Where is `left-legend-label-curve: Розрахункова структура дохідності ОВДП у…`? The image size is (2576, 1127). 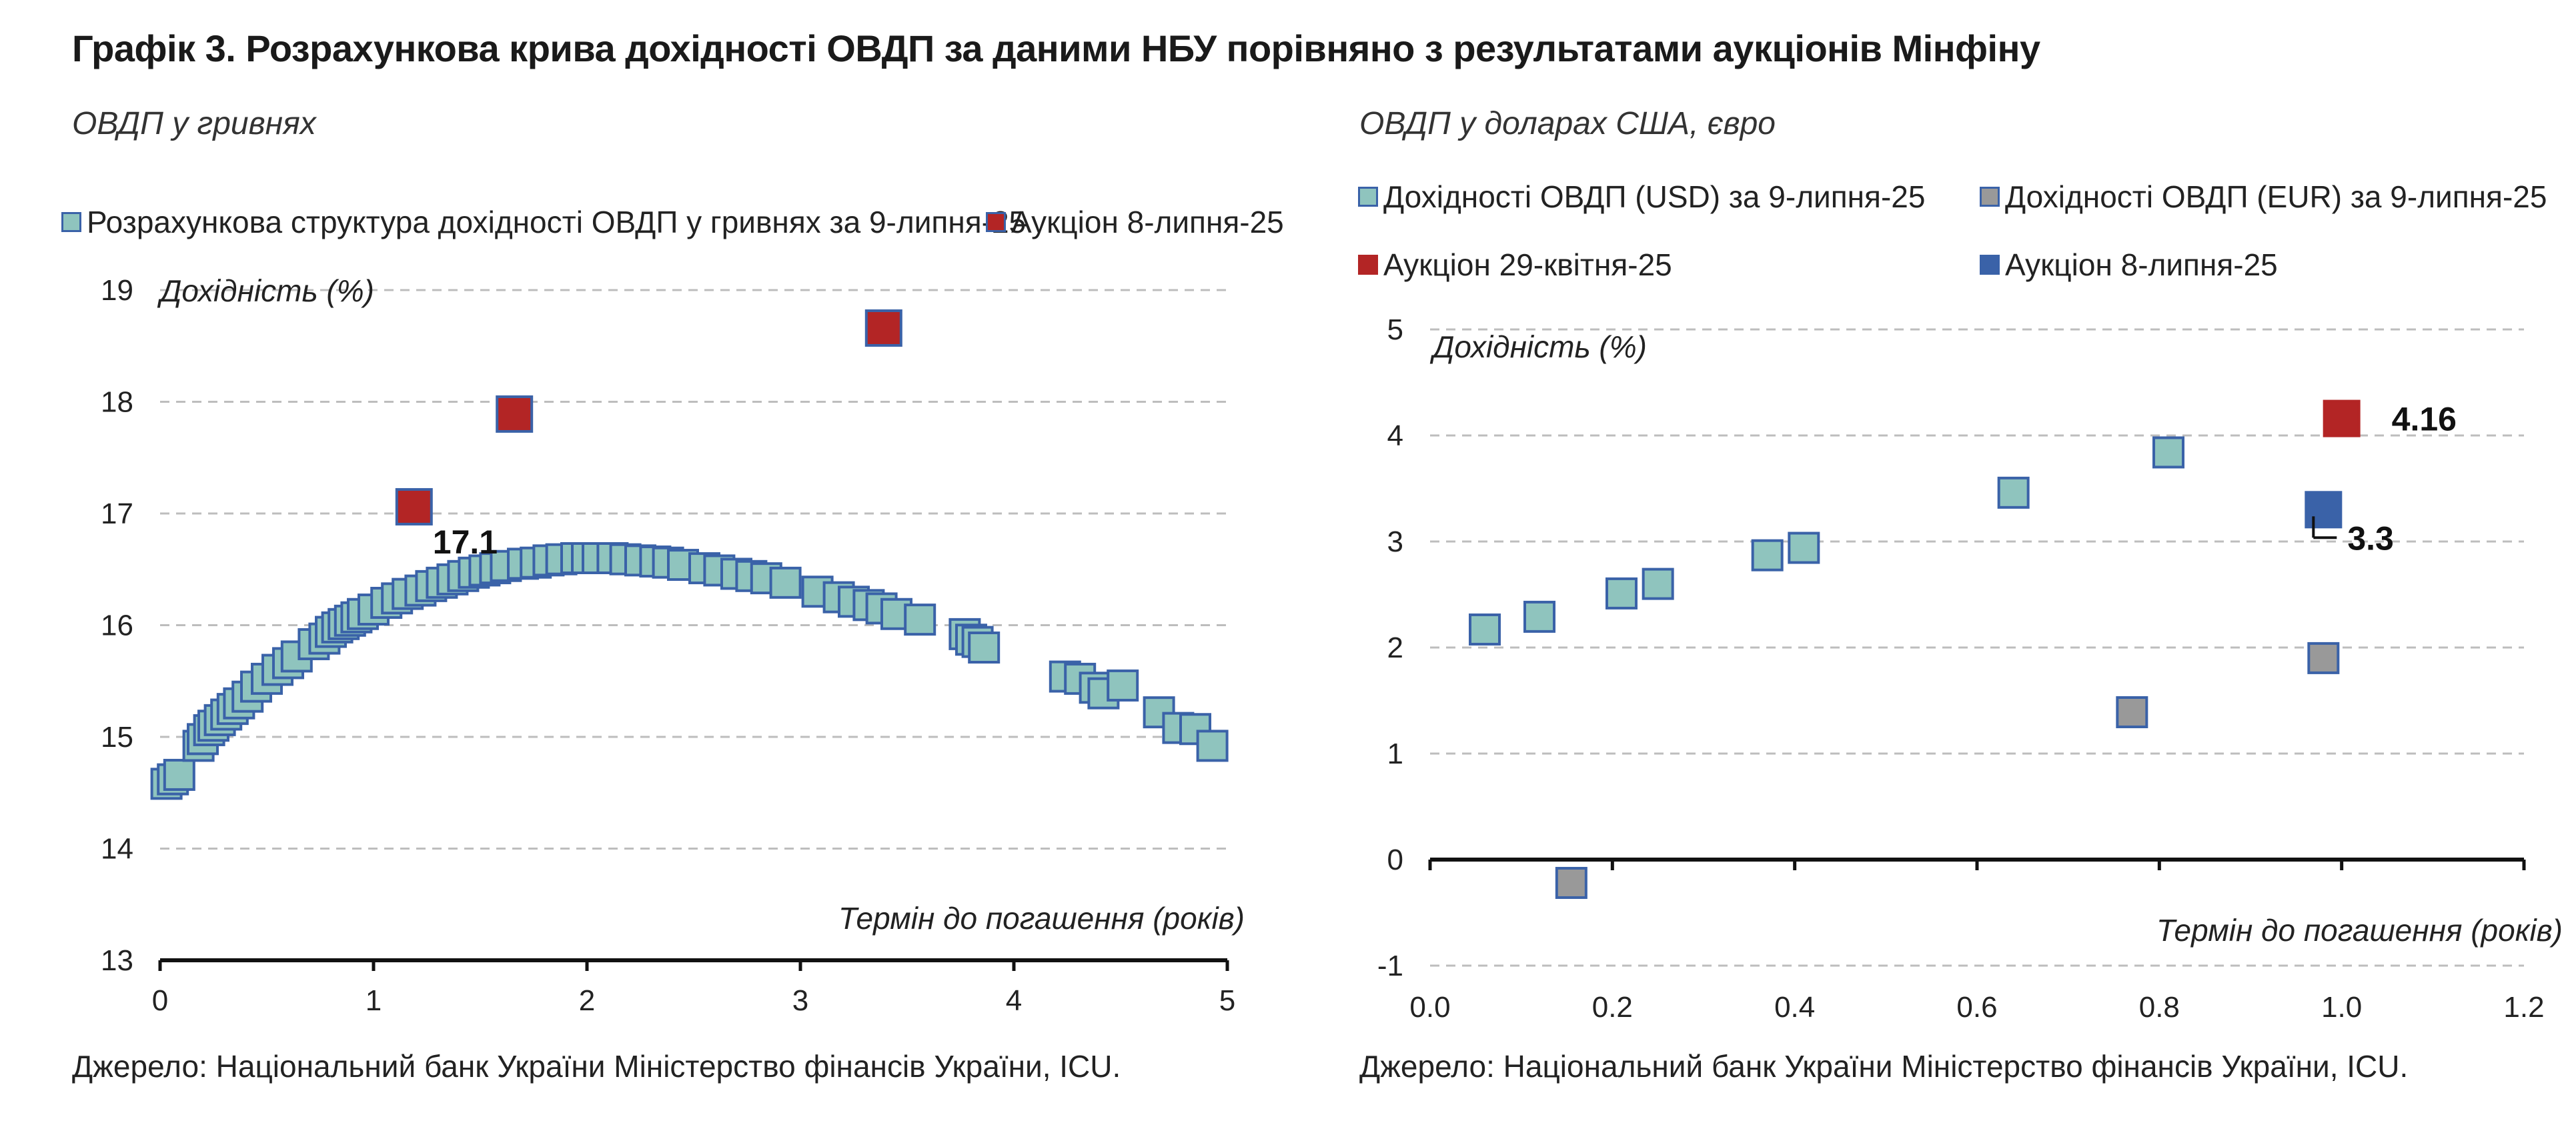
left-legend-label-curve: Розрахункова структура дохідності ОВДП у… is located at coordinates (557, 222).